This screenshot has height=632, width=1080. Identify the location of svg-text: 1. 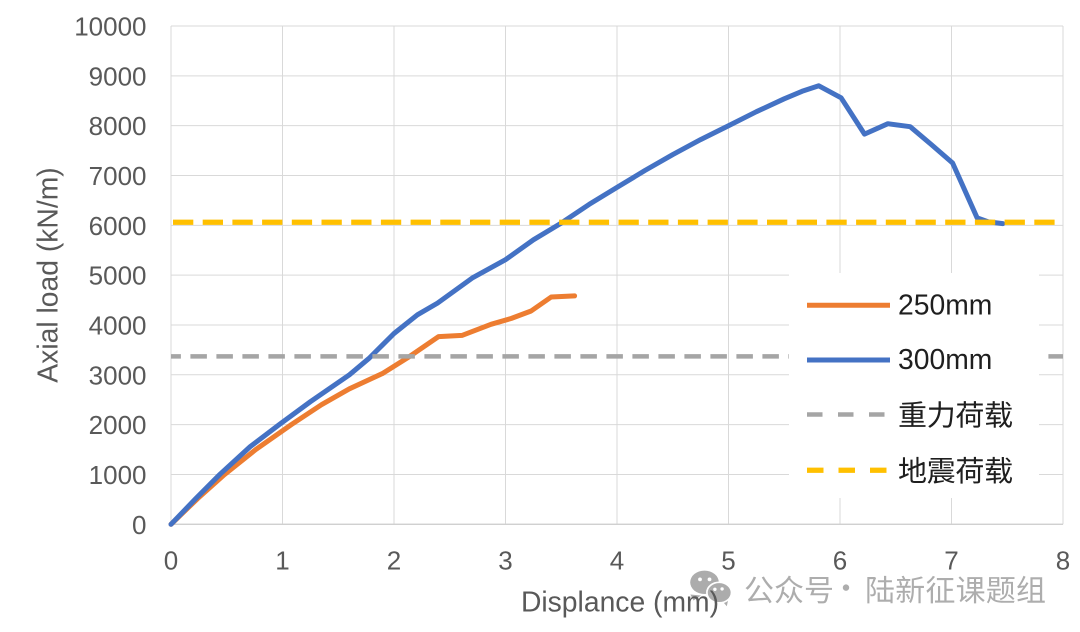
(282, 561).